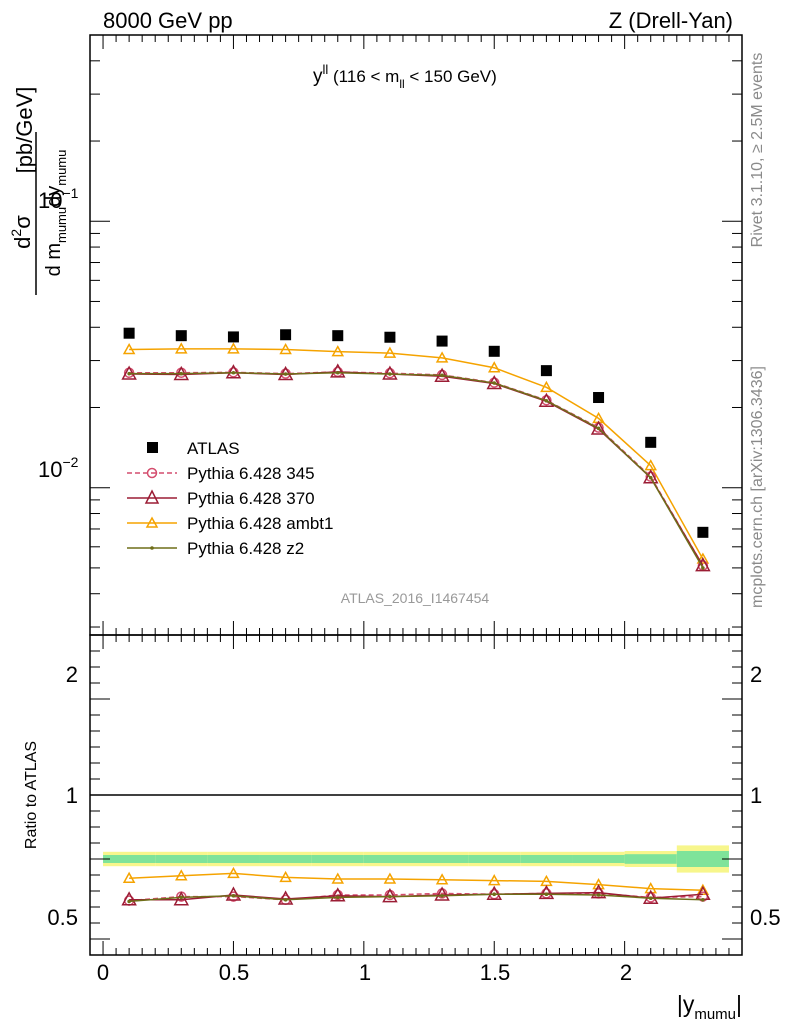 Image resolution: width=786 pixels, height=1024 pixels. I want to click on xtick-1-5: 1.5, so click(495, 972).